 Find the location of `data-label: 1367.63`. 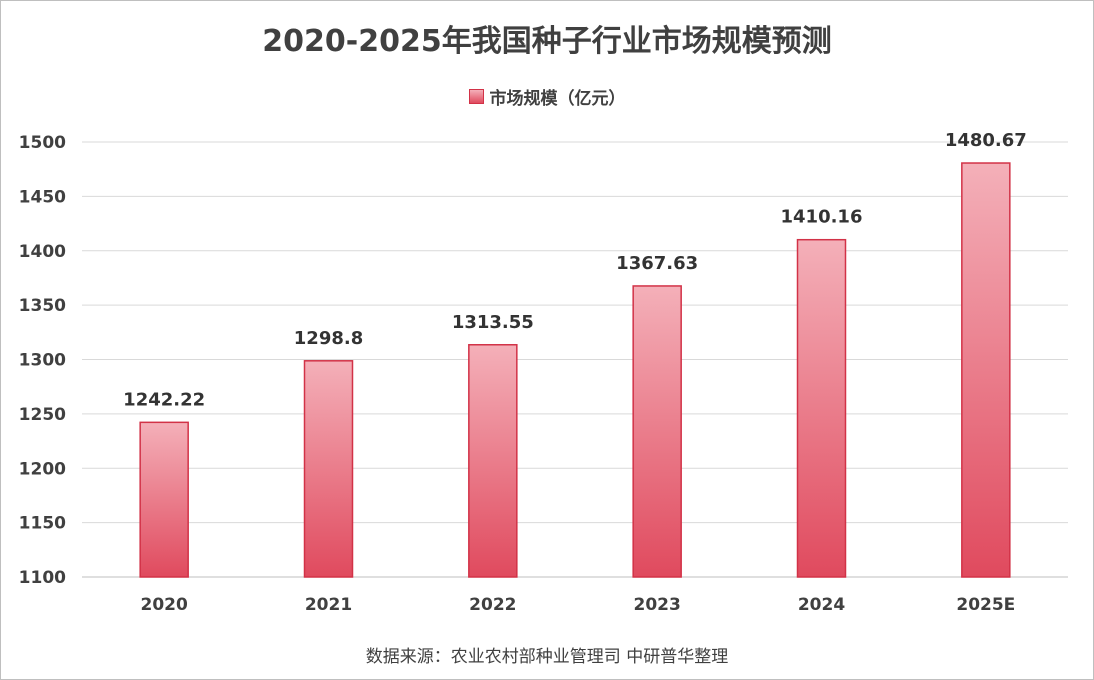

data-label: 1367.63 is located at coordinates (657, 263).